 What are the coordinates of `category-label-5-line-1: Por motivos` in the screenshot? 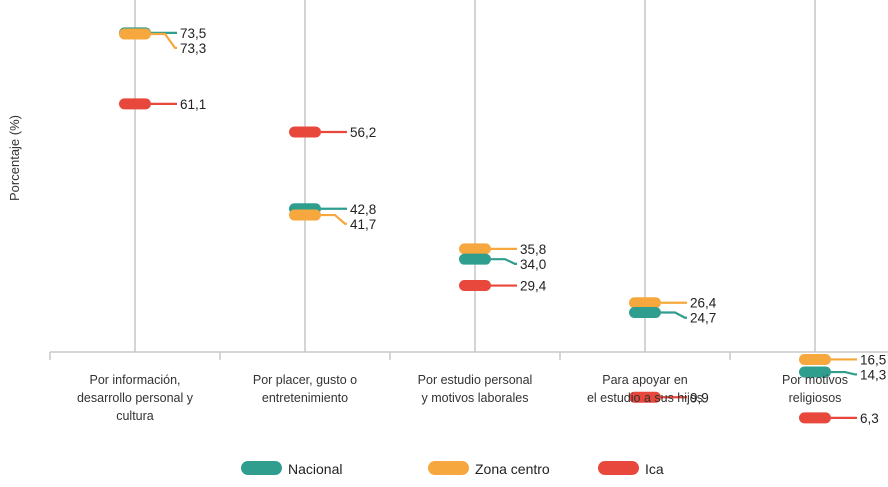 It's located at (815, 380).